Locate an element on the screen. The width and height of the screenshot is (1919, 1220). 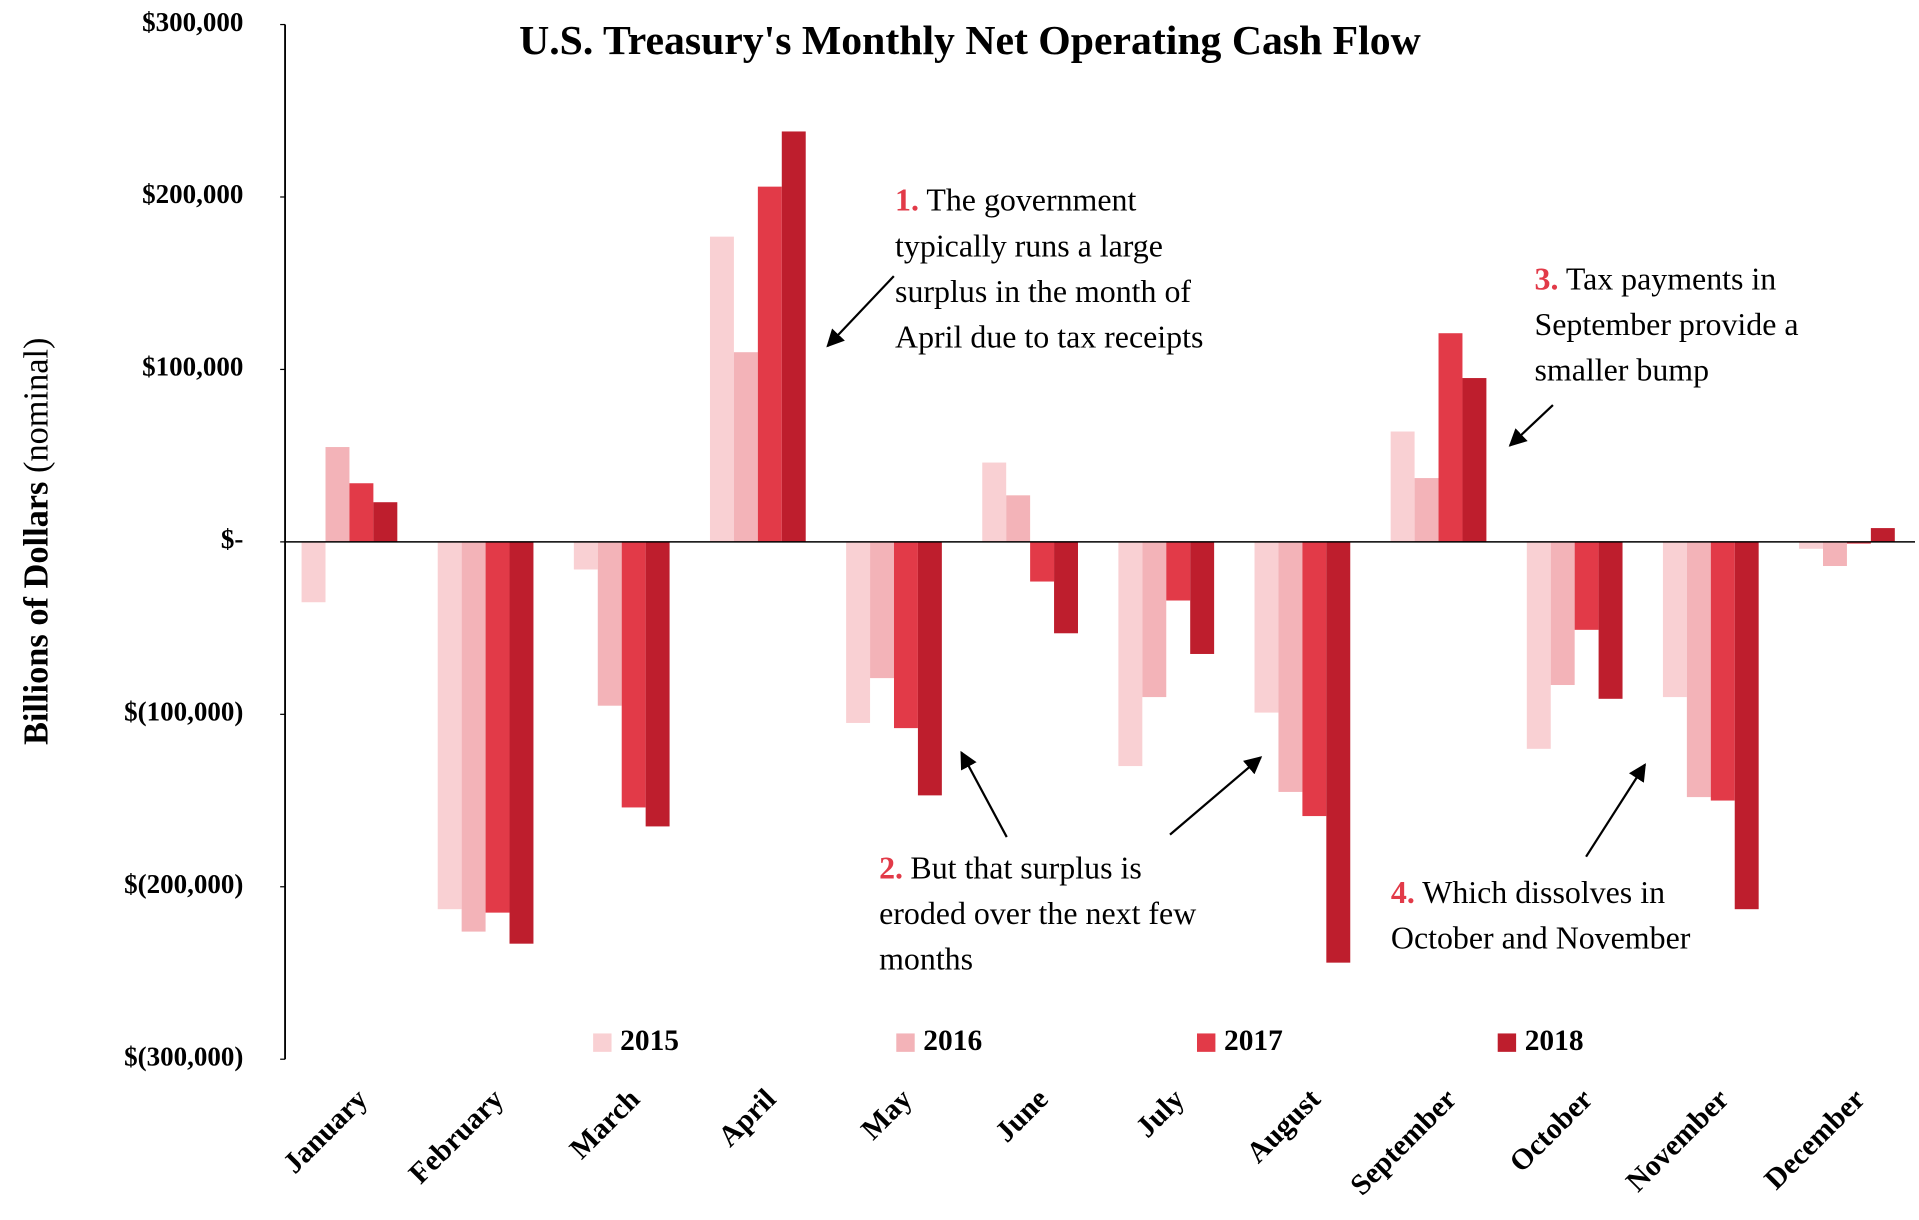
y-tick-label: $(200,000) is located at coordinates (183, 884).